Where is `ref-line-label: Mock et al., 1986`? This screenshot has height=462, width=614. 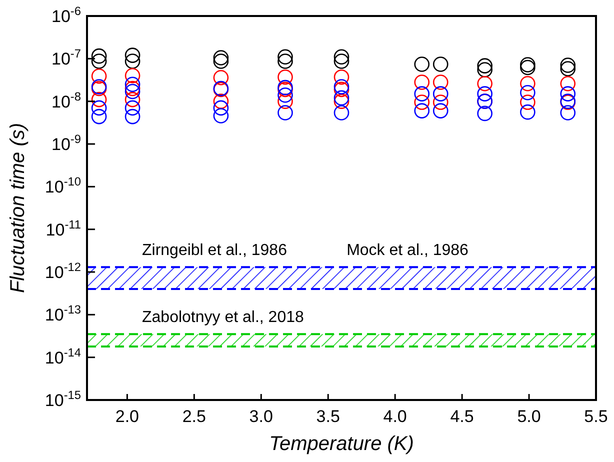
ref-line-label: Mock et al., 1986 is located at coordinates (407, 251).